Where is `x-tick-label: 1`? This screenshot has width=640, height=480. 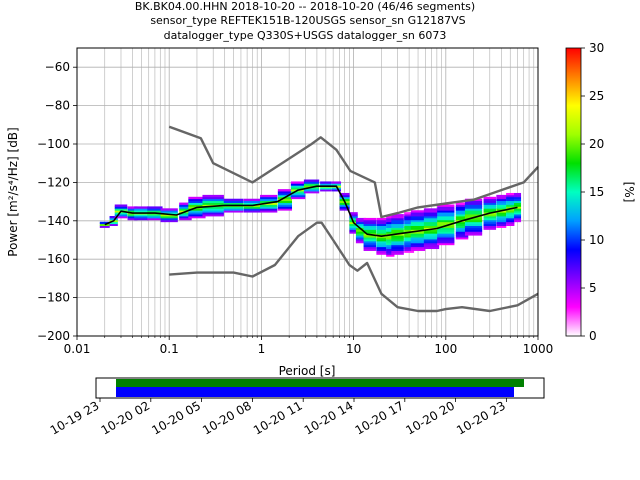
x-tick-label: 1 is located at coordinates (262, 349).